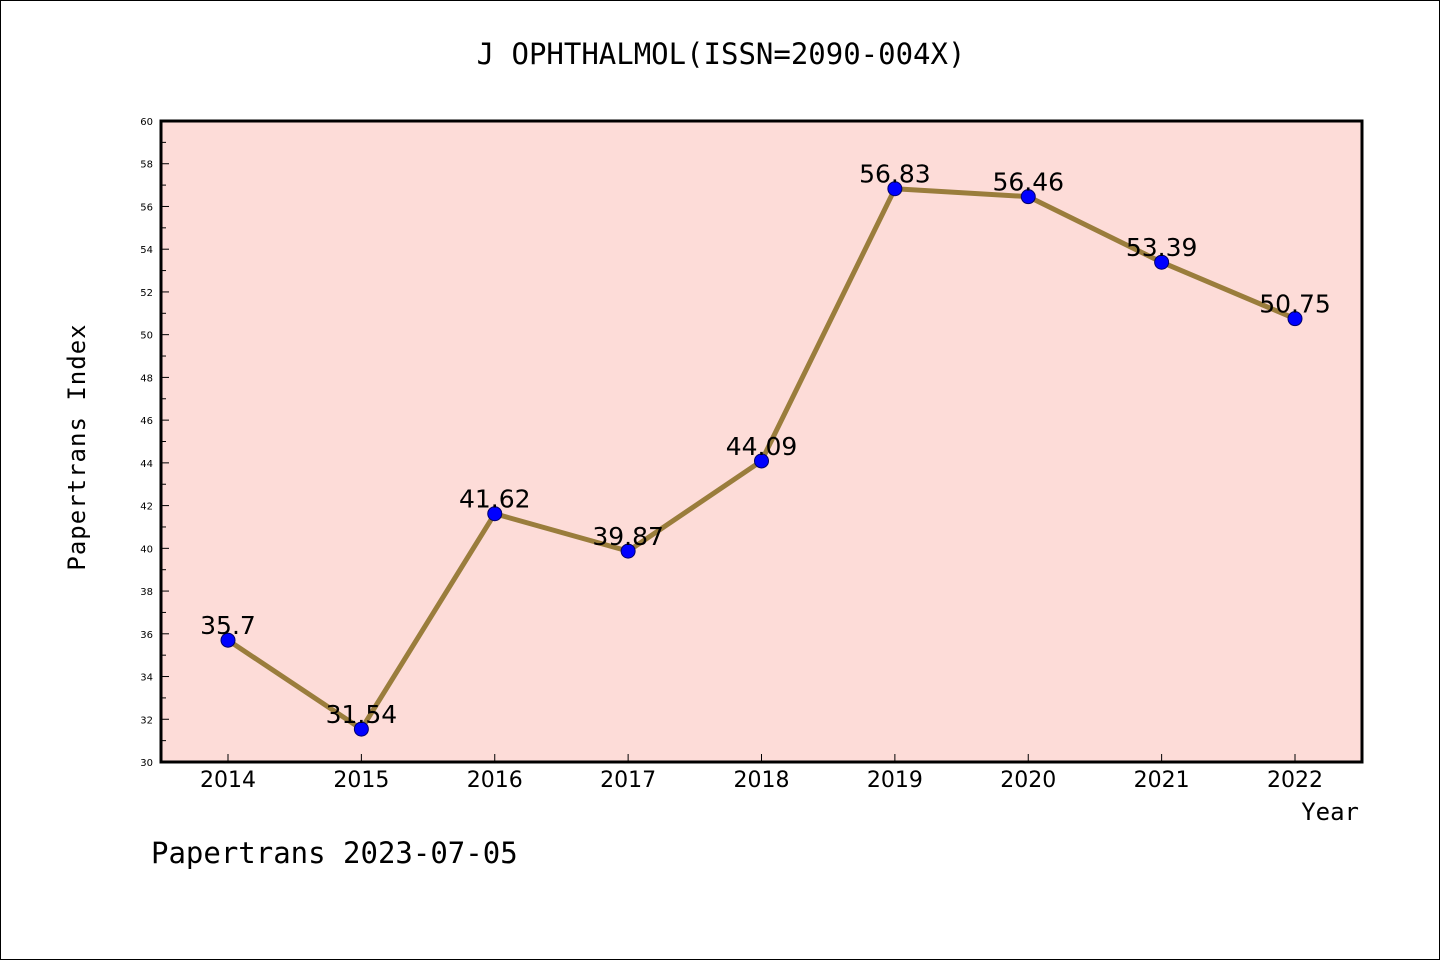 Image resolution: width=1440 pixels, height=961 pixels. Describe the element at coordinates (146, 720) in the screenshot. I see `y-tick-label: 32` at that location.